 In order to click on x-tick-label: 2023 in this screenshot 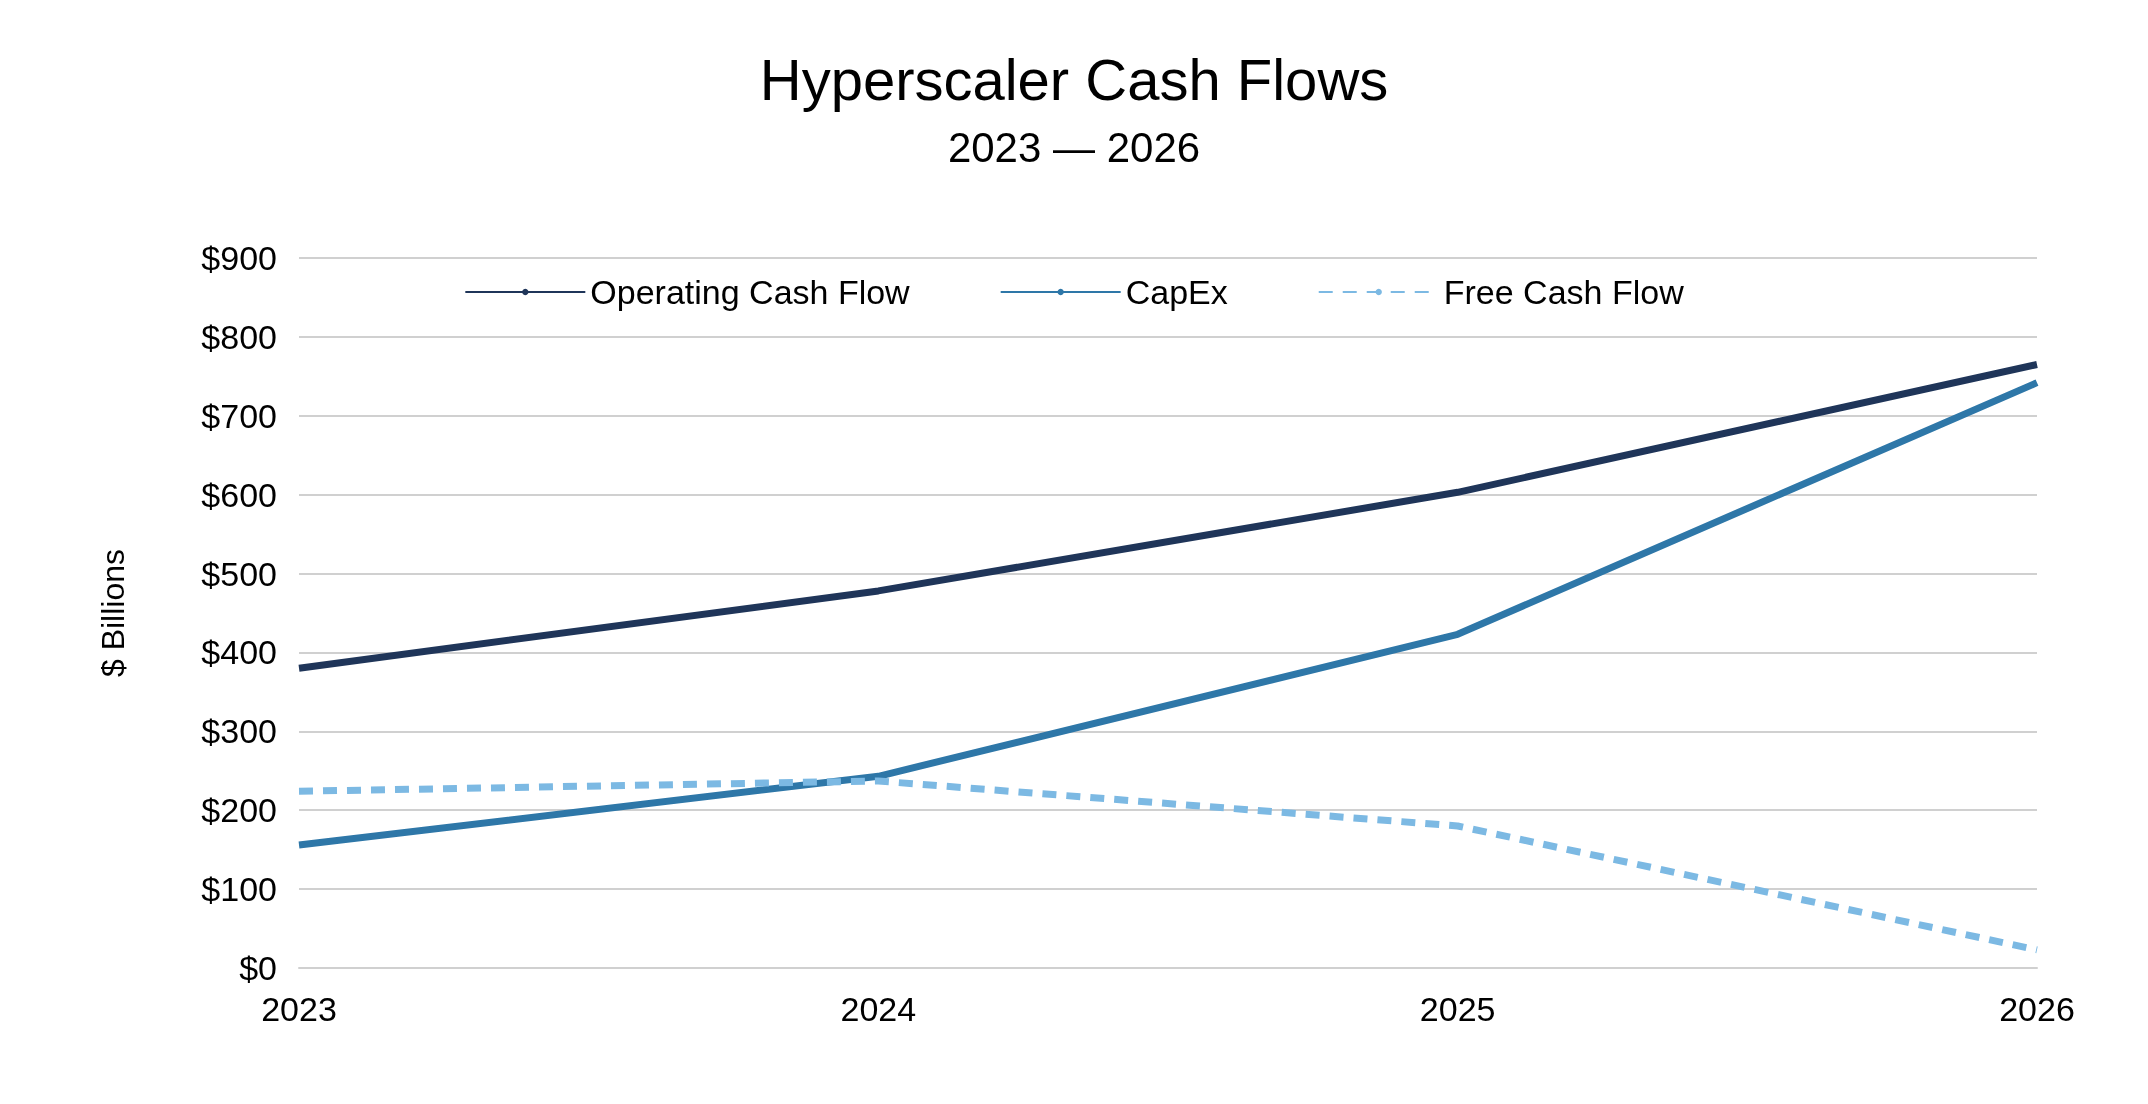, I will do `click(299, 1009)`.